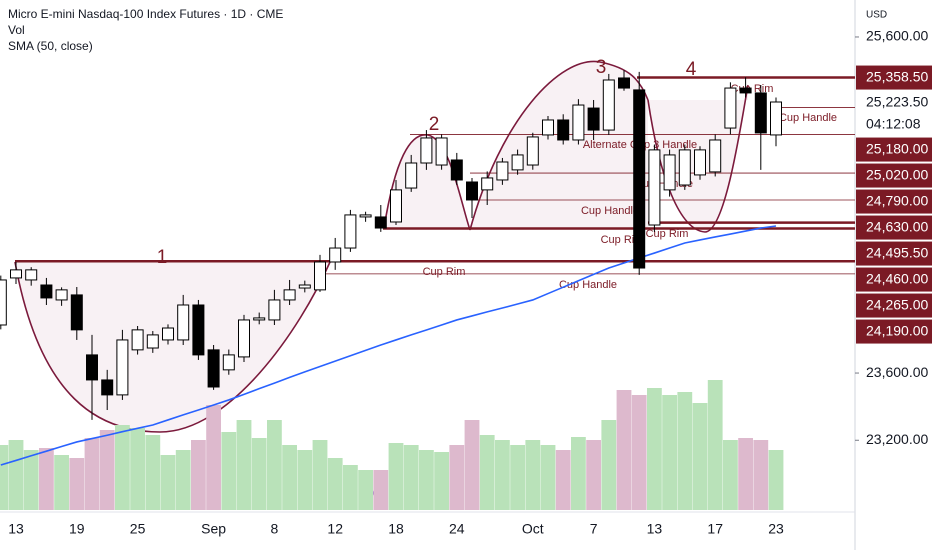 Image resolution: width=932 pixels, height=550 pixels. Describe the element at coordinates (162, 257) in the screenshot. I see `pattern-number: 1` at that location.